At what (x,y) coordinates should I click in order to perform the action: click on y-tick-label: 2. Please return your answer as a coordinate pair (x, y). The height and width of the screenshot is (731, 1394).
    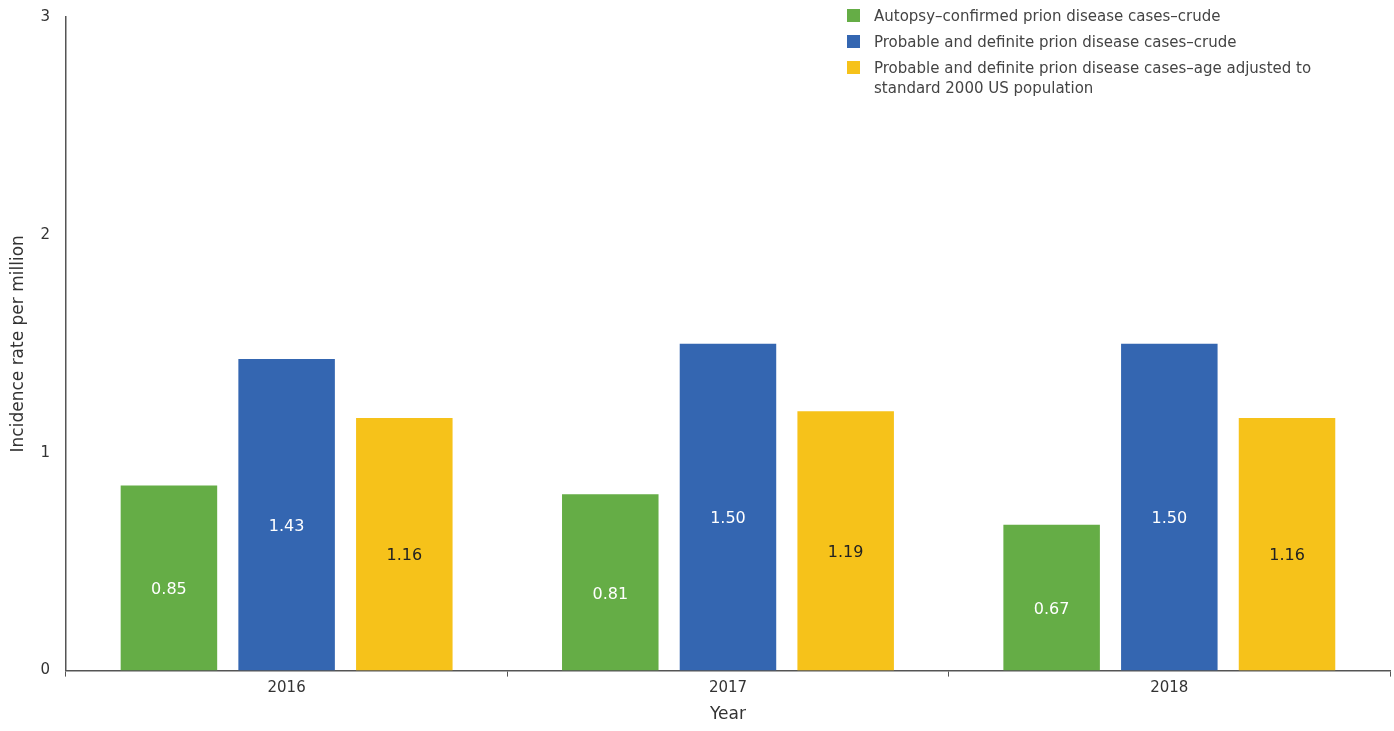
    Looking at the image, I should click on (45, 233).